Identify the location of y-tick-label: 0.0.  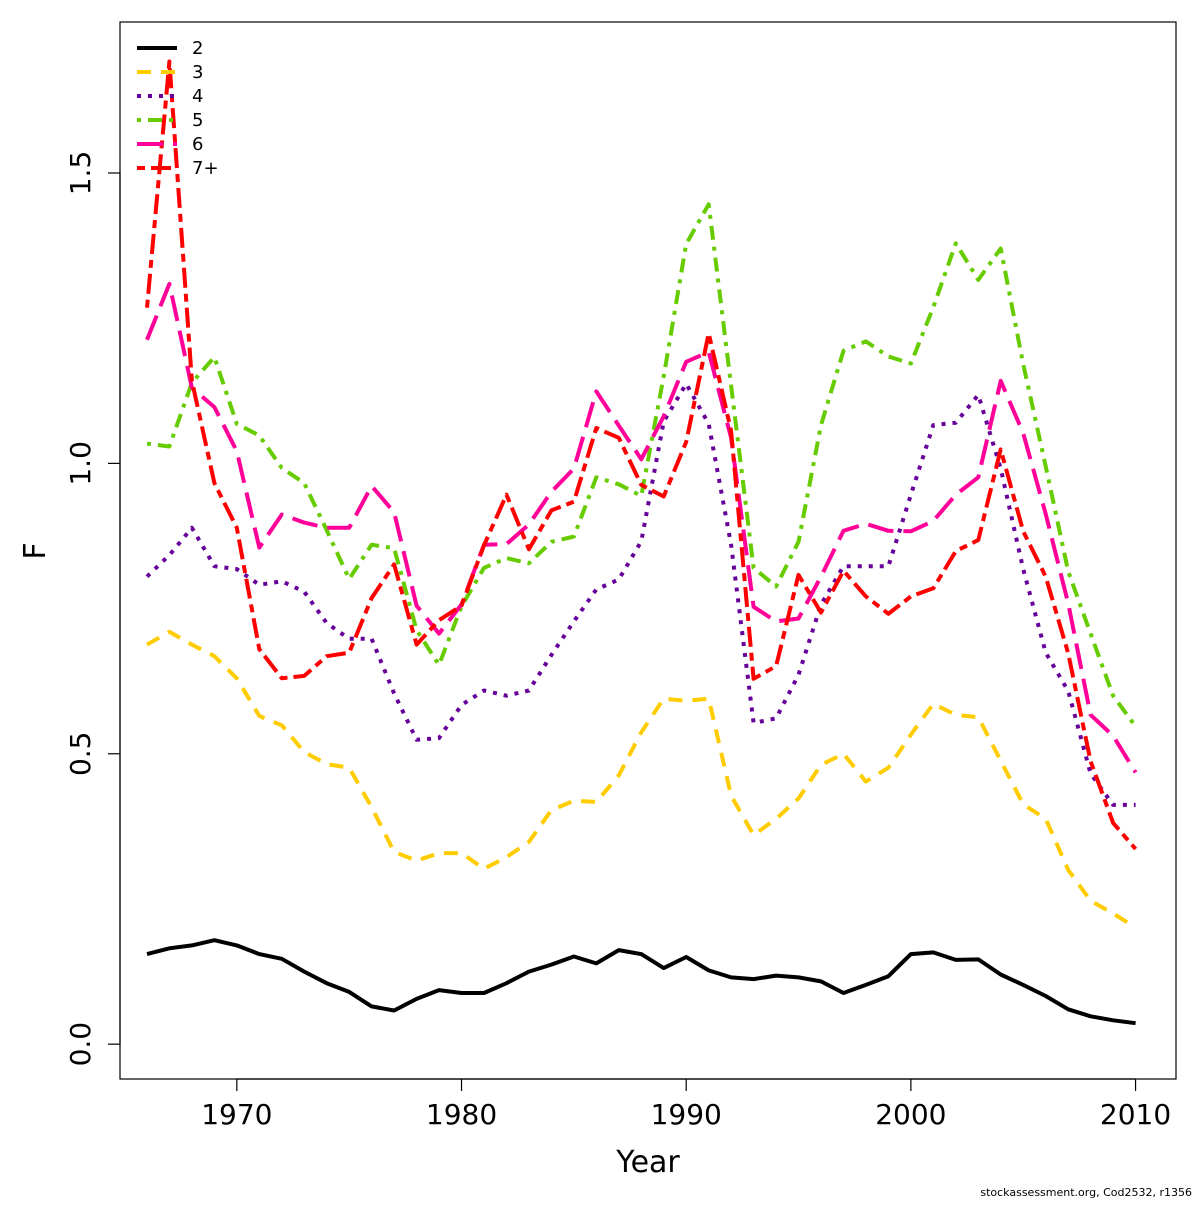
(80, 1044).